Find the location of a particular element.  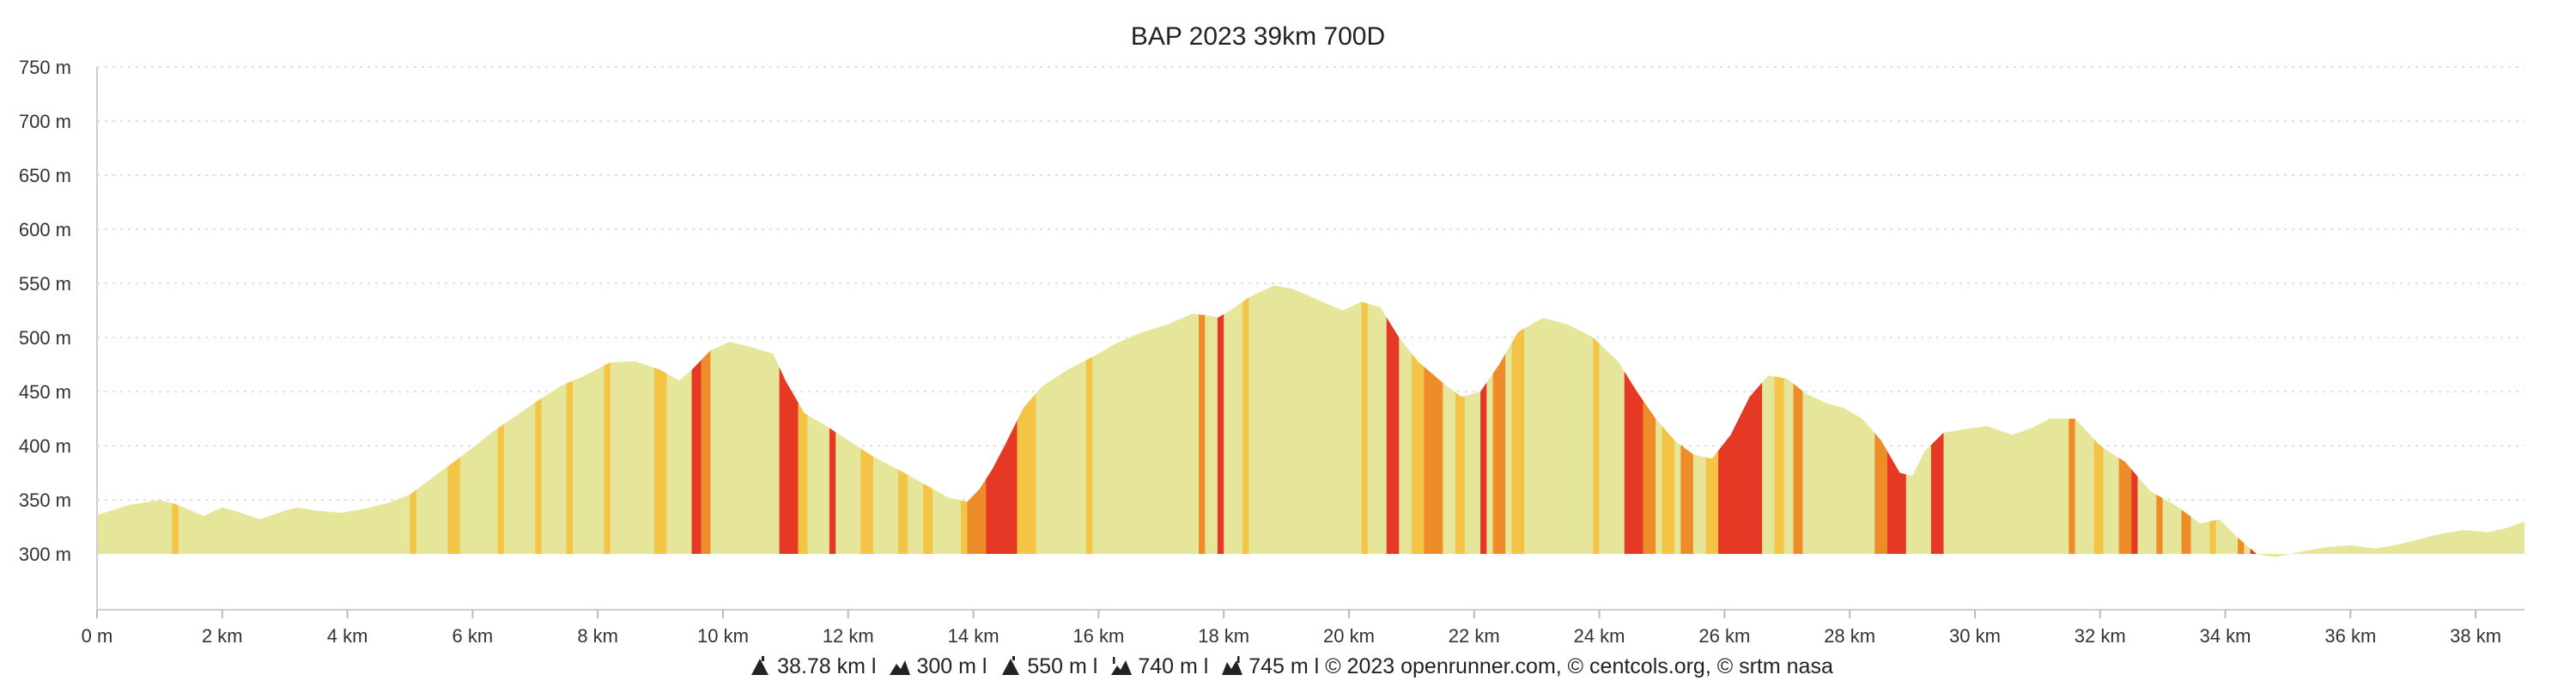

x-tick-label: 14 km is located at coordinates (973, 636).